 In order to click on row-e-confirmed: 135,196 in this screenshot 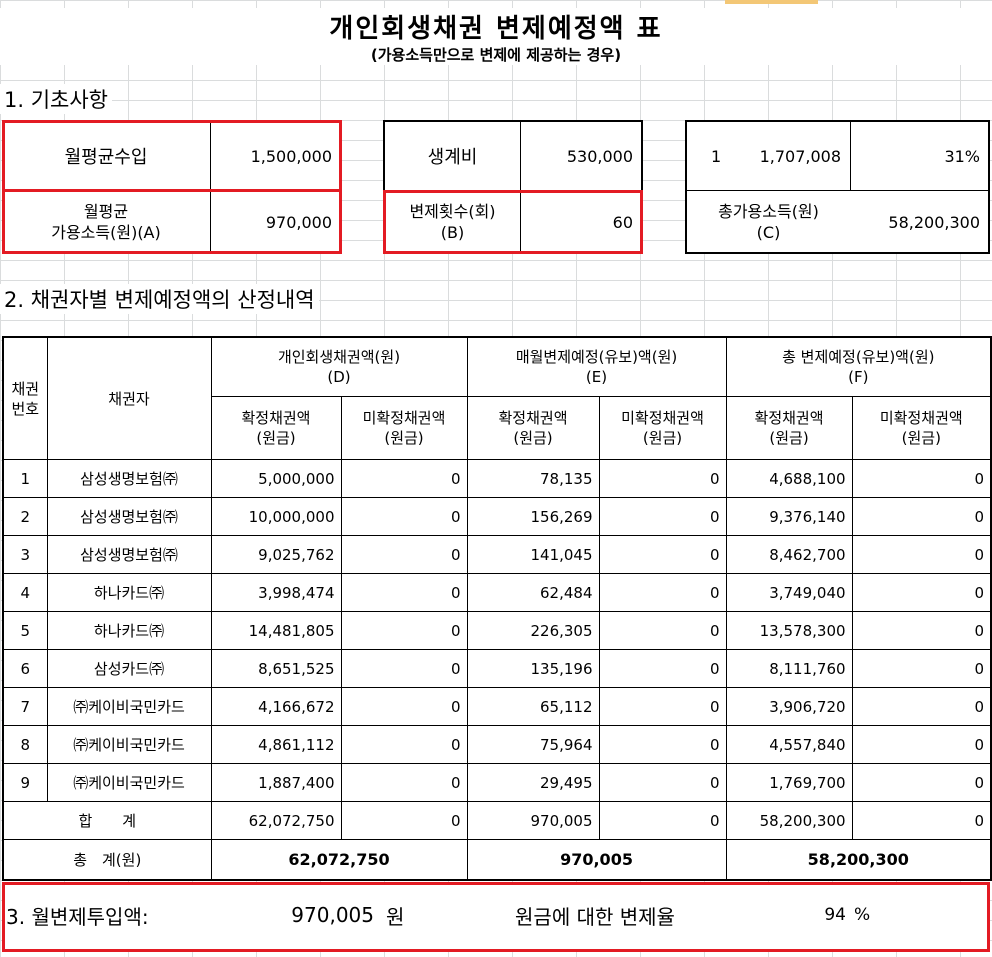, I will do `click(533, 668)`.